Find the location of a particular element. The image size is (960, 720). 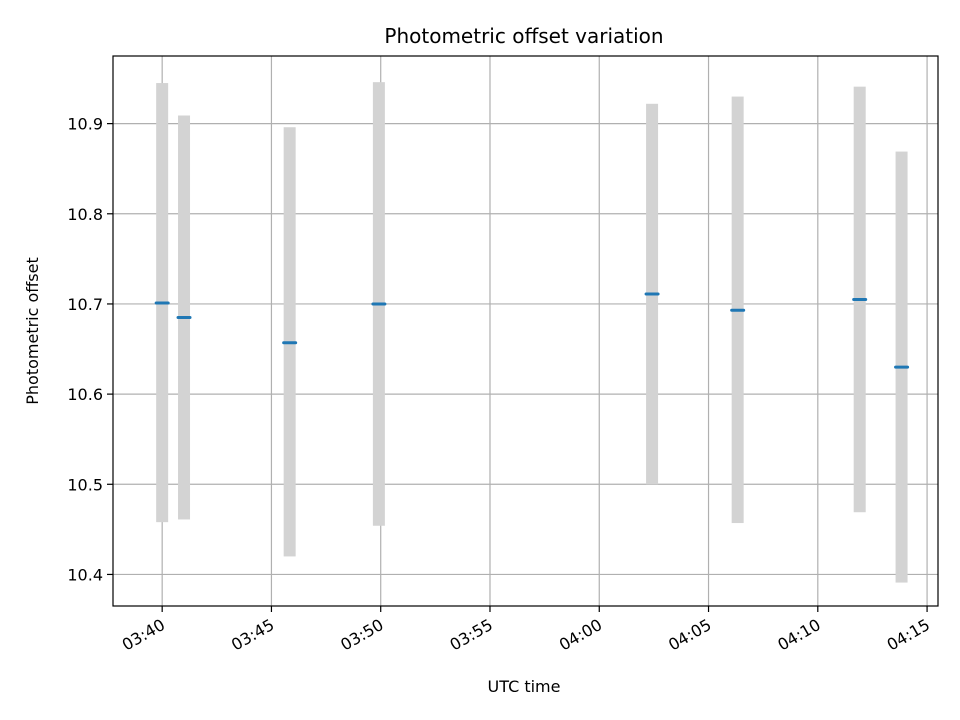

x-tick-label: 04:05 is located at coordinates (689, 635).